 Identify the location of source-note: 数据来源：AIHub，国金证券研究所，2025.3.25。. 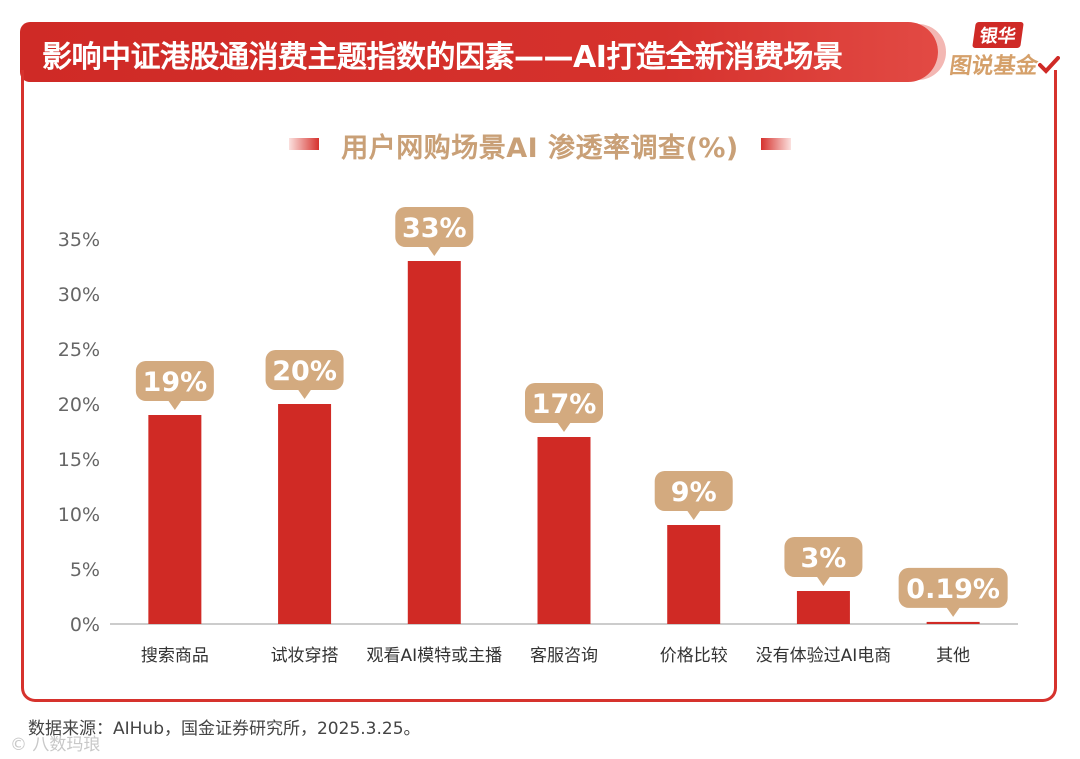
(224, 729).